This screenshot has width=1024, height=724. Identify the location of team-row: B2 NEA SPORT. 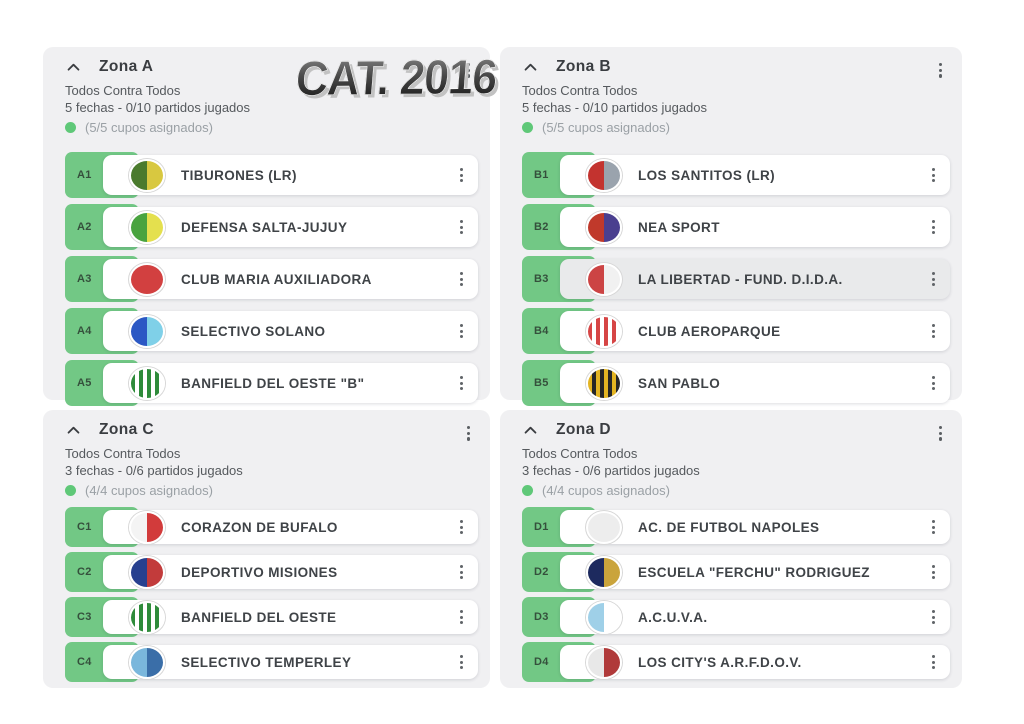
(736, 227).